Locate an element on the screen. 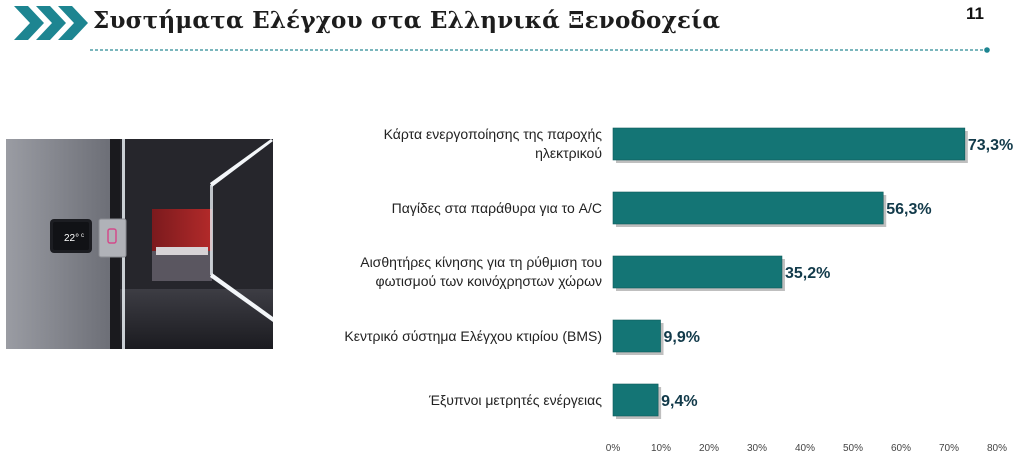  x-tick-label: 60% is located at coordinates (901, 448).